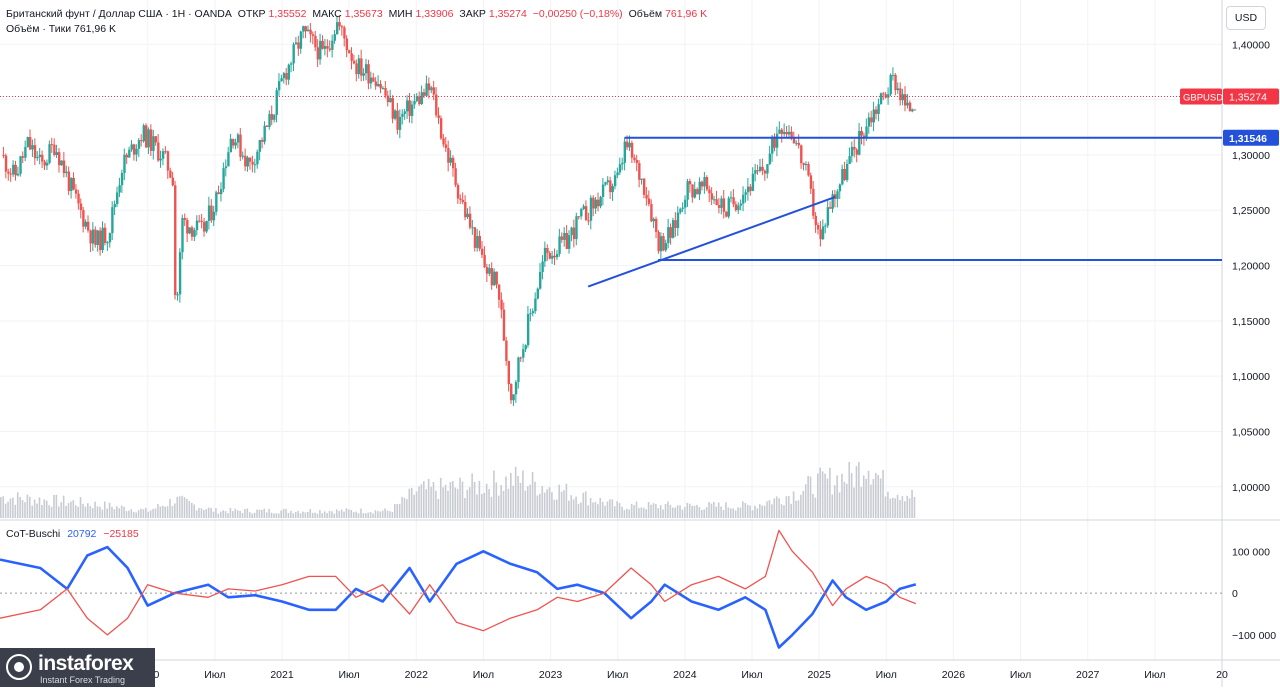 This screenshot has width=1280, height=692. Describe the element at coordinates (1251, 267) in the screenshot. I see `price-tick-label: 1,20000` at that location.